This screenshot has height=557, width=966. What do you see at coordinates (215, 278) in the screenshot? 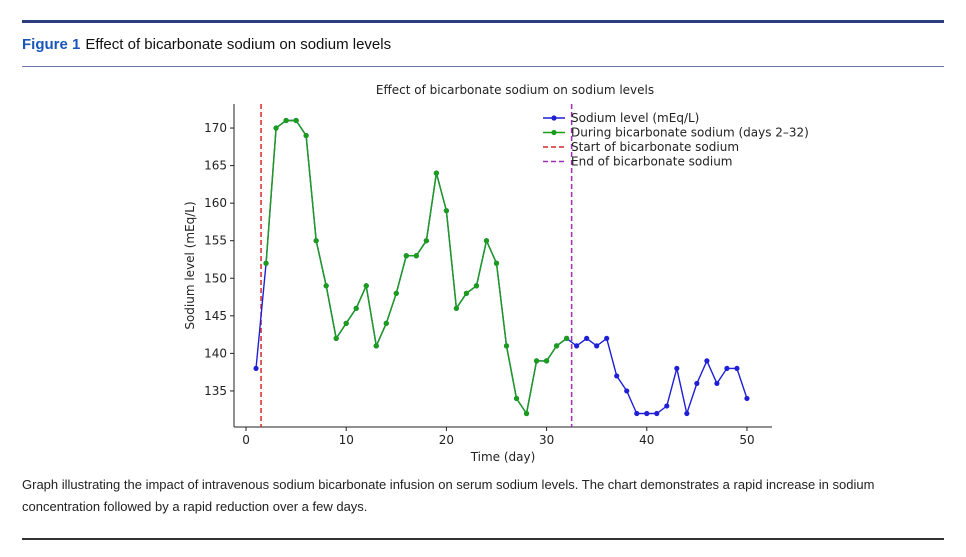
I see `y-tick-label: 150` at bounding box center [215, 278].